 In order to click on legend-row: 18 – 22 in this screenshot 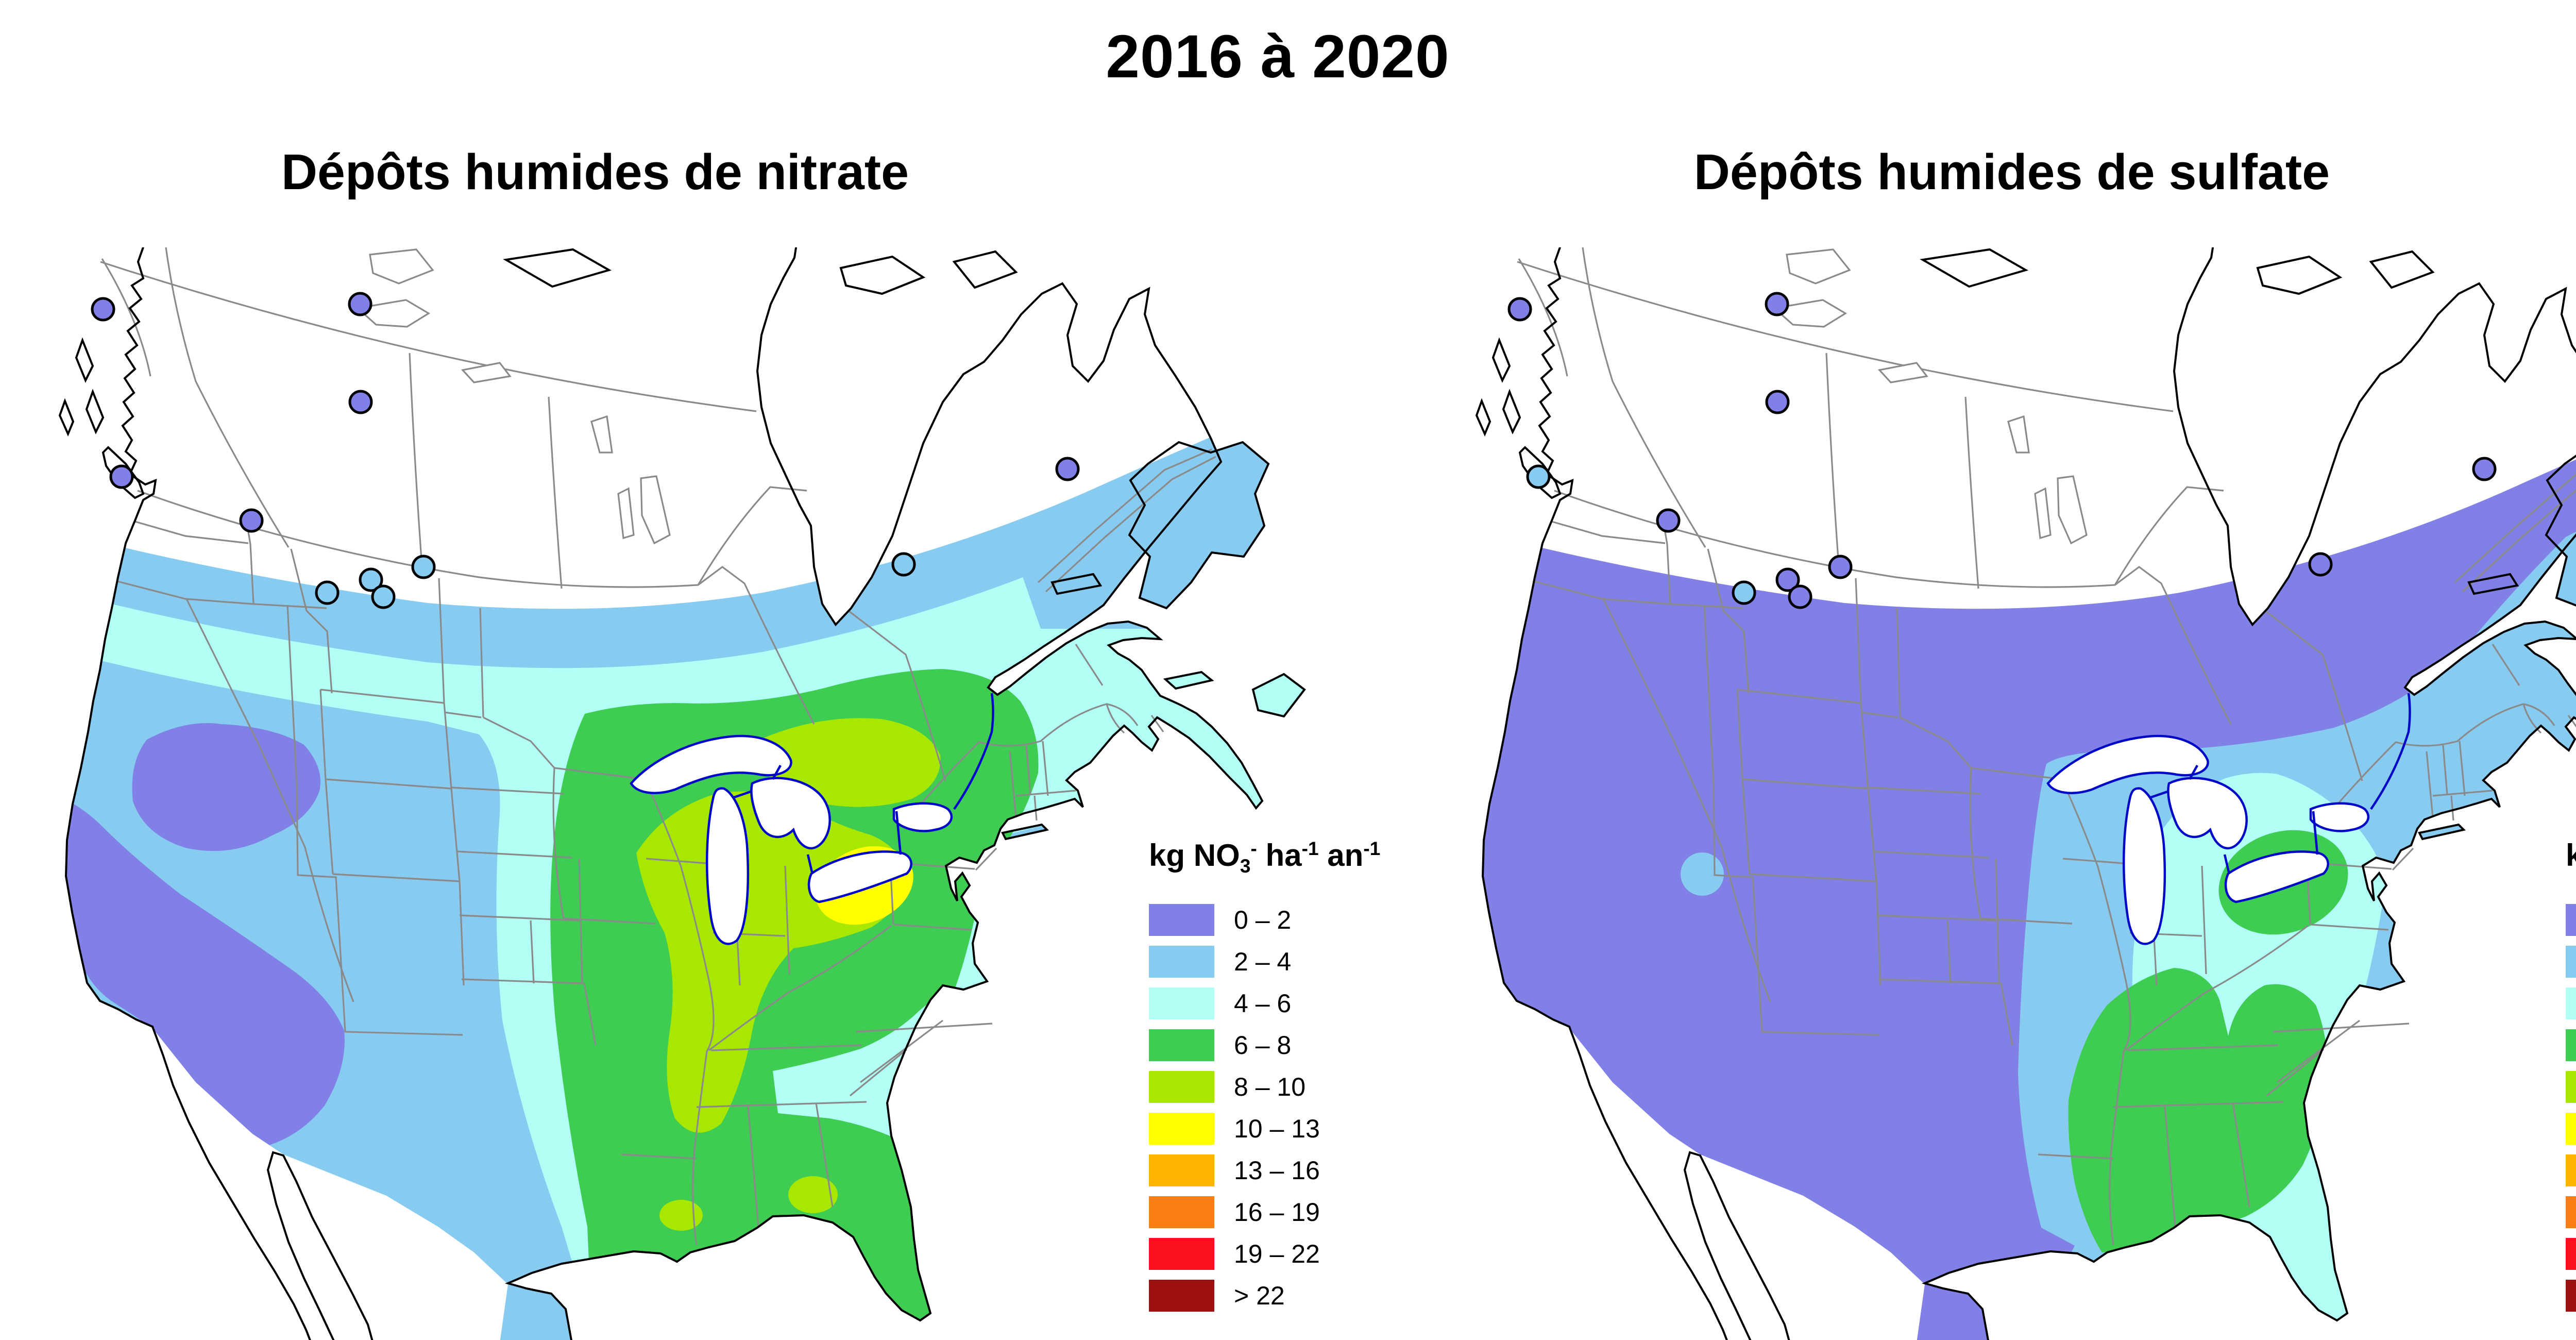, I will do `click(2571, 1170)`.